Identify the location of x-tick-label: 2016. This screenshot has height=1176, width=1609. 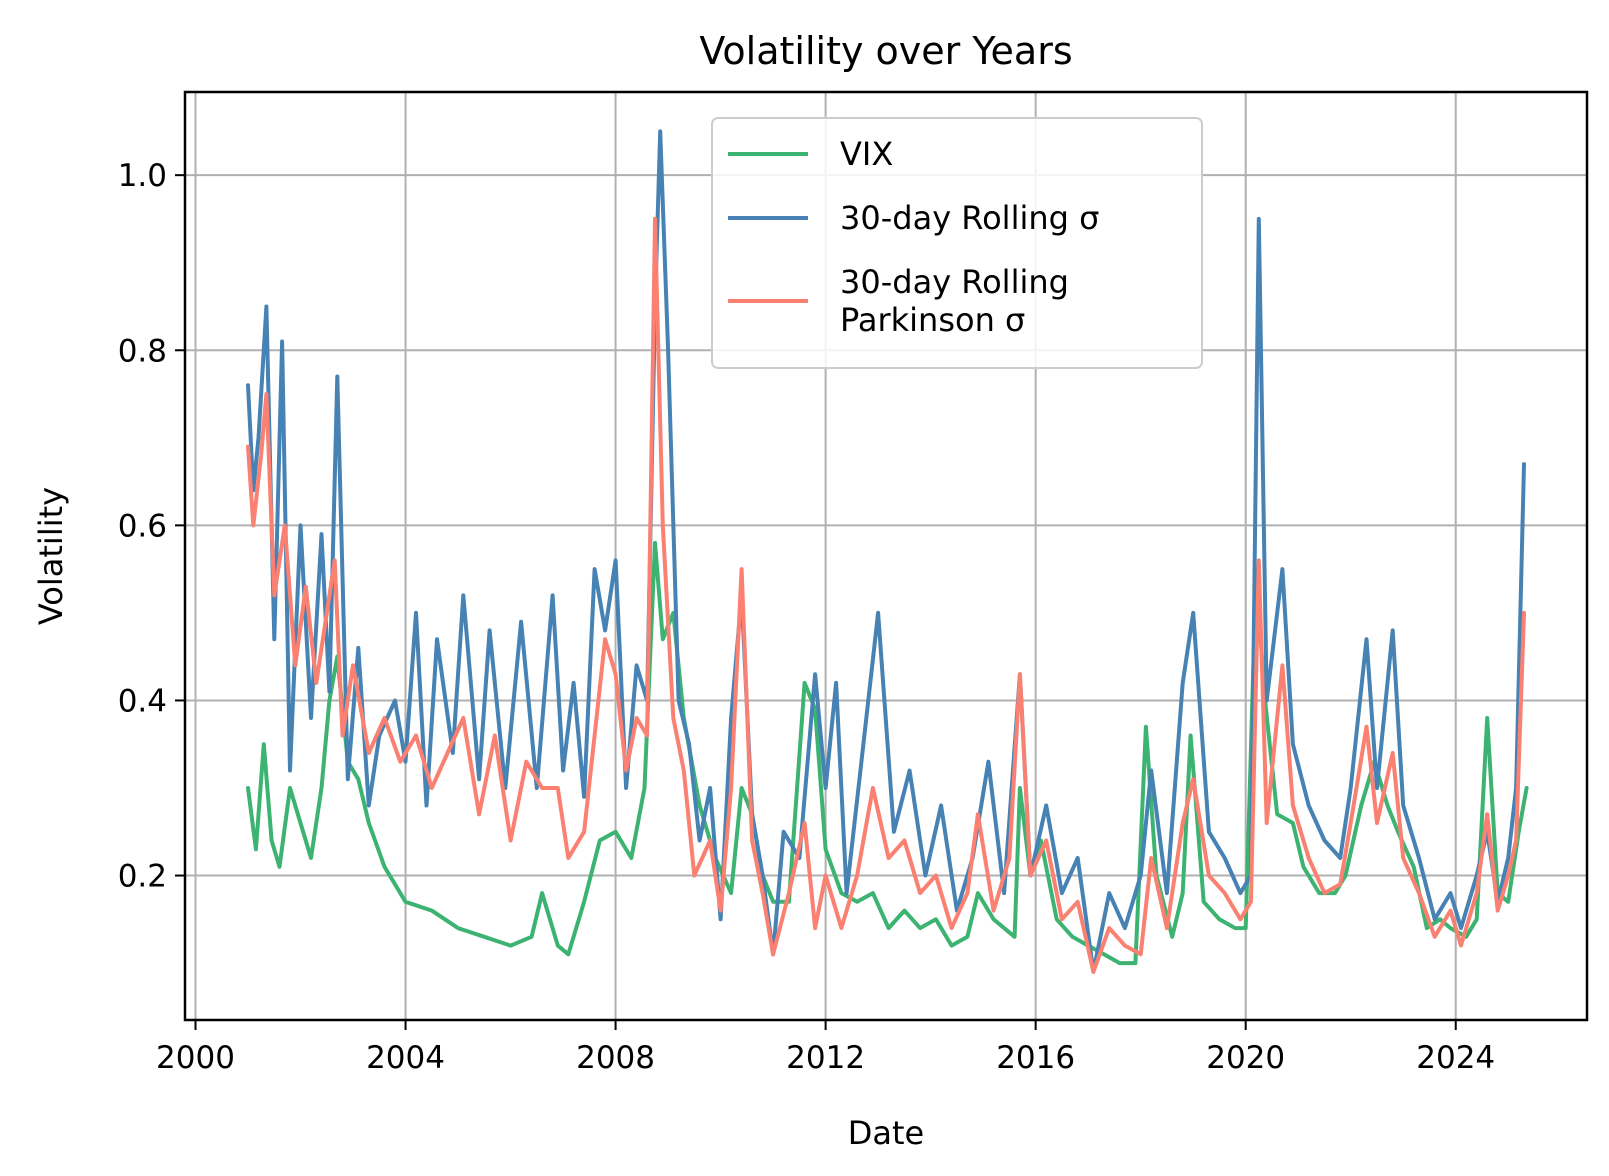
(1035, 1058).